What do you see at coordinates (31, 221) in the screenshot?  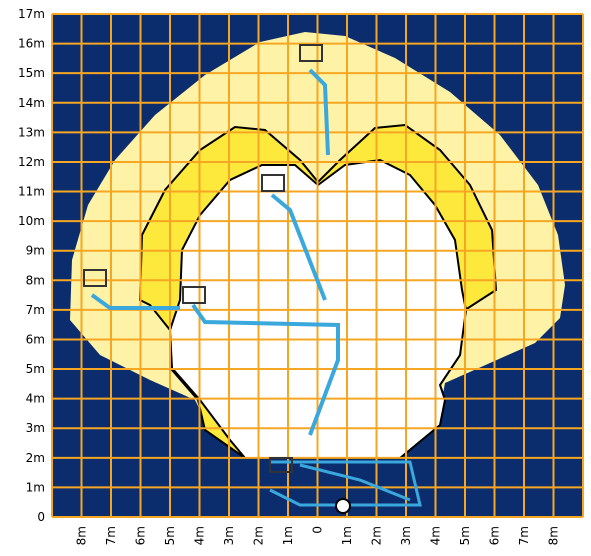 I see `y-label: 10m` at bounding box center [31, 221].